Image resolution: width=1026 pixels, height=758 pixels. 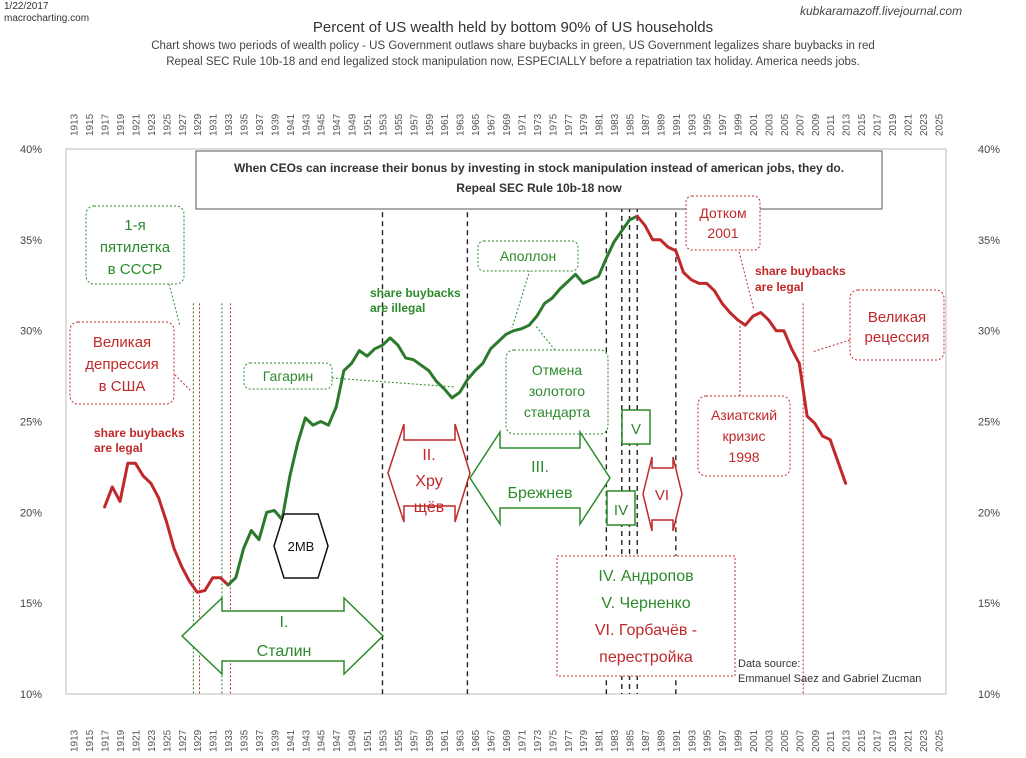 What do you see at coordinates (539, 180) in the screenshot?
I see `message-box` at bounding box center [539, 180].